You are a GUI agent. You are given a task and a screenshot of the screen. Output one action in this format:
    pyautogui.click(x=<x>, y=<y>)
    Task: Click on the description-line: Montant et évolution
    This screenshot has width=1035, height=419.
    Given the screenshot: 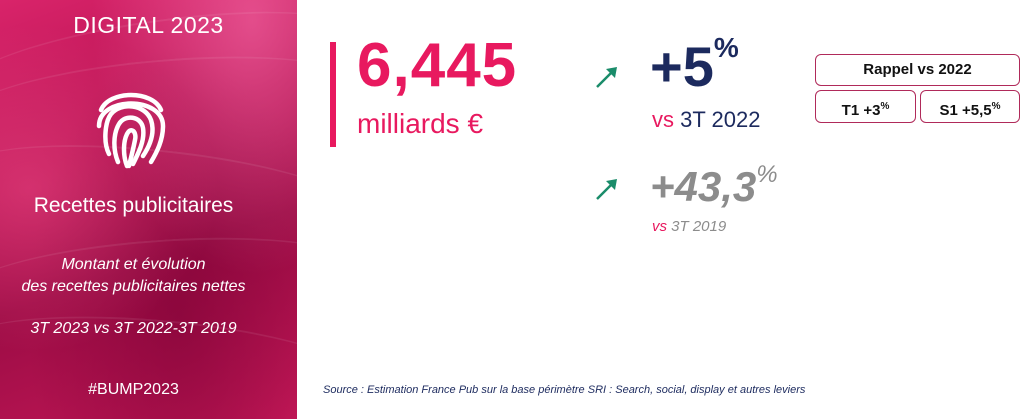 What is the action you would take?
    pyautogui.click(x=133, y=264)
    